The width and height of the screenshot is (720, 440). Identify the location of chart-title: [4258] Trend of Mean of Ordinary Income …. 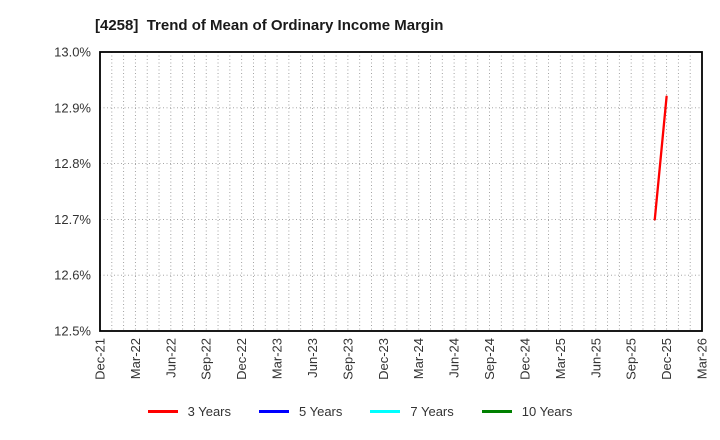
(269, 25).